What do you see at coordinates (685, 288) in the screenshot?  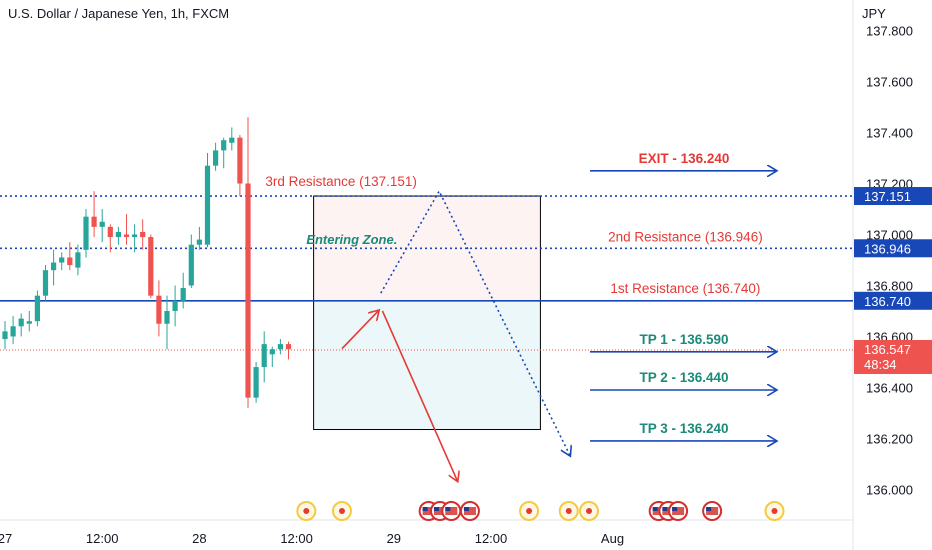 I see `level-label-1st: 1st Resistance (136.740)` at bounding box center [685, 288].